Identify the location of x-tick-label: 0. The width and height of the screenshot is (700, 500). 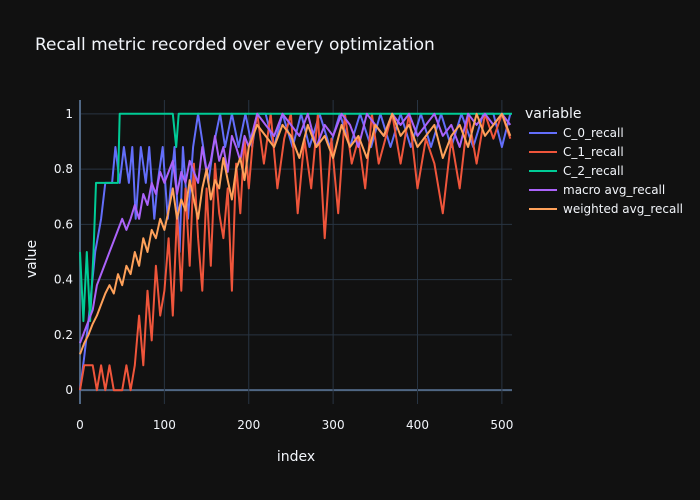
(80, 425).